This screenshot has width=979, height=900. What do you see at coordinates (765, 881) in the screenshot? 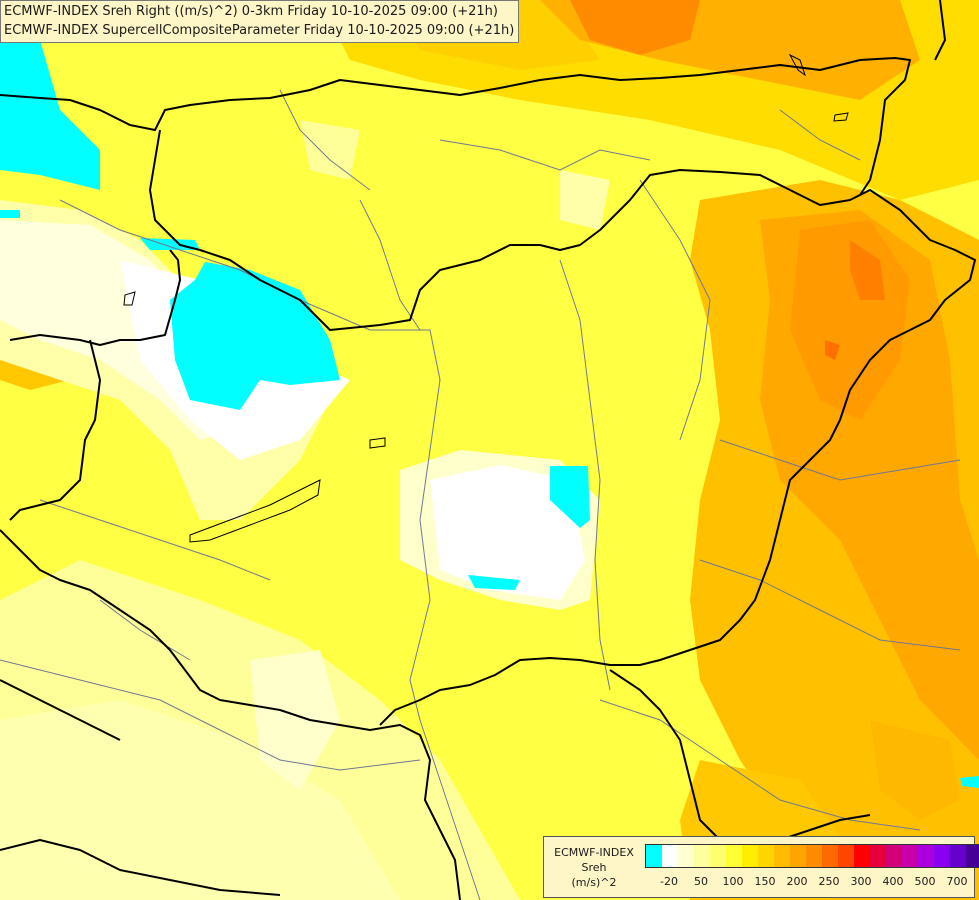
I see `legend-tick-label: 150` at bounding box center [765, 881].